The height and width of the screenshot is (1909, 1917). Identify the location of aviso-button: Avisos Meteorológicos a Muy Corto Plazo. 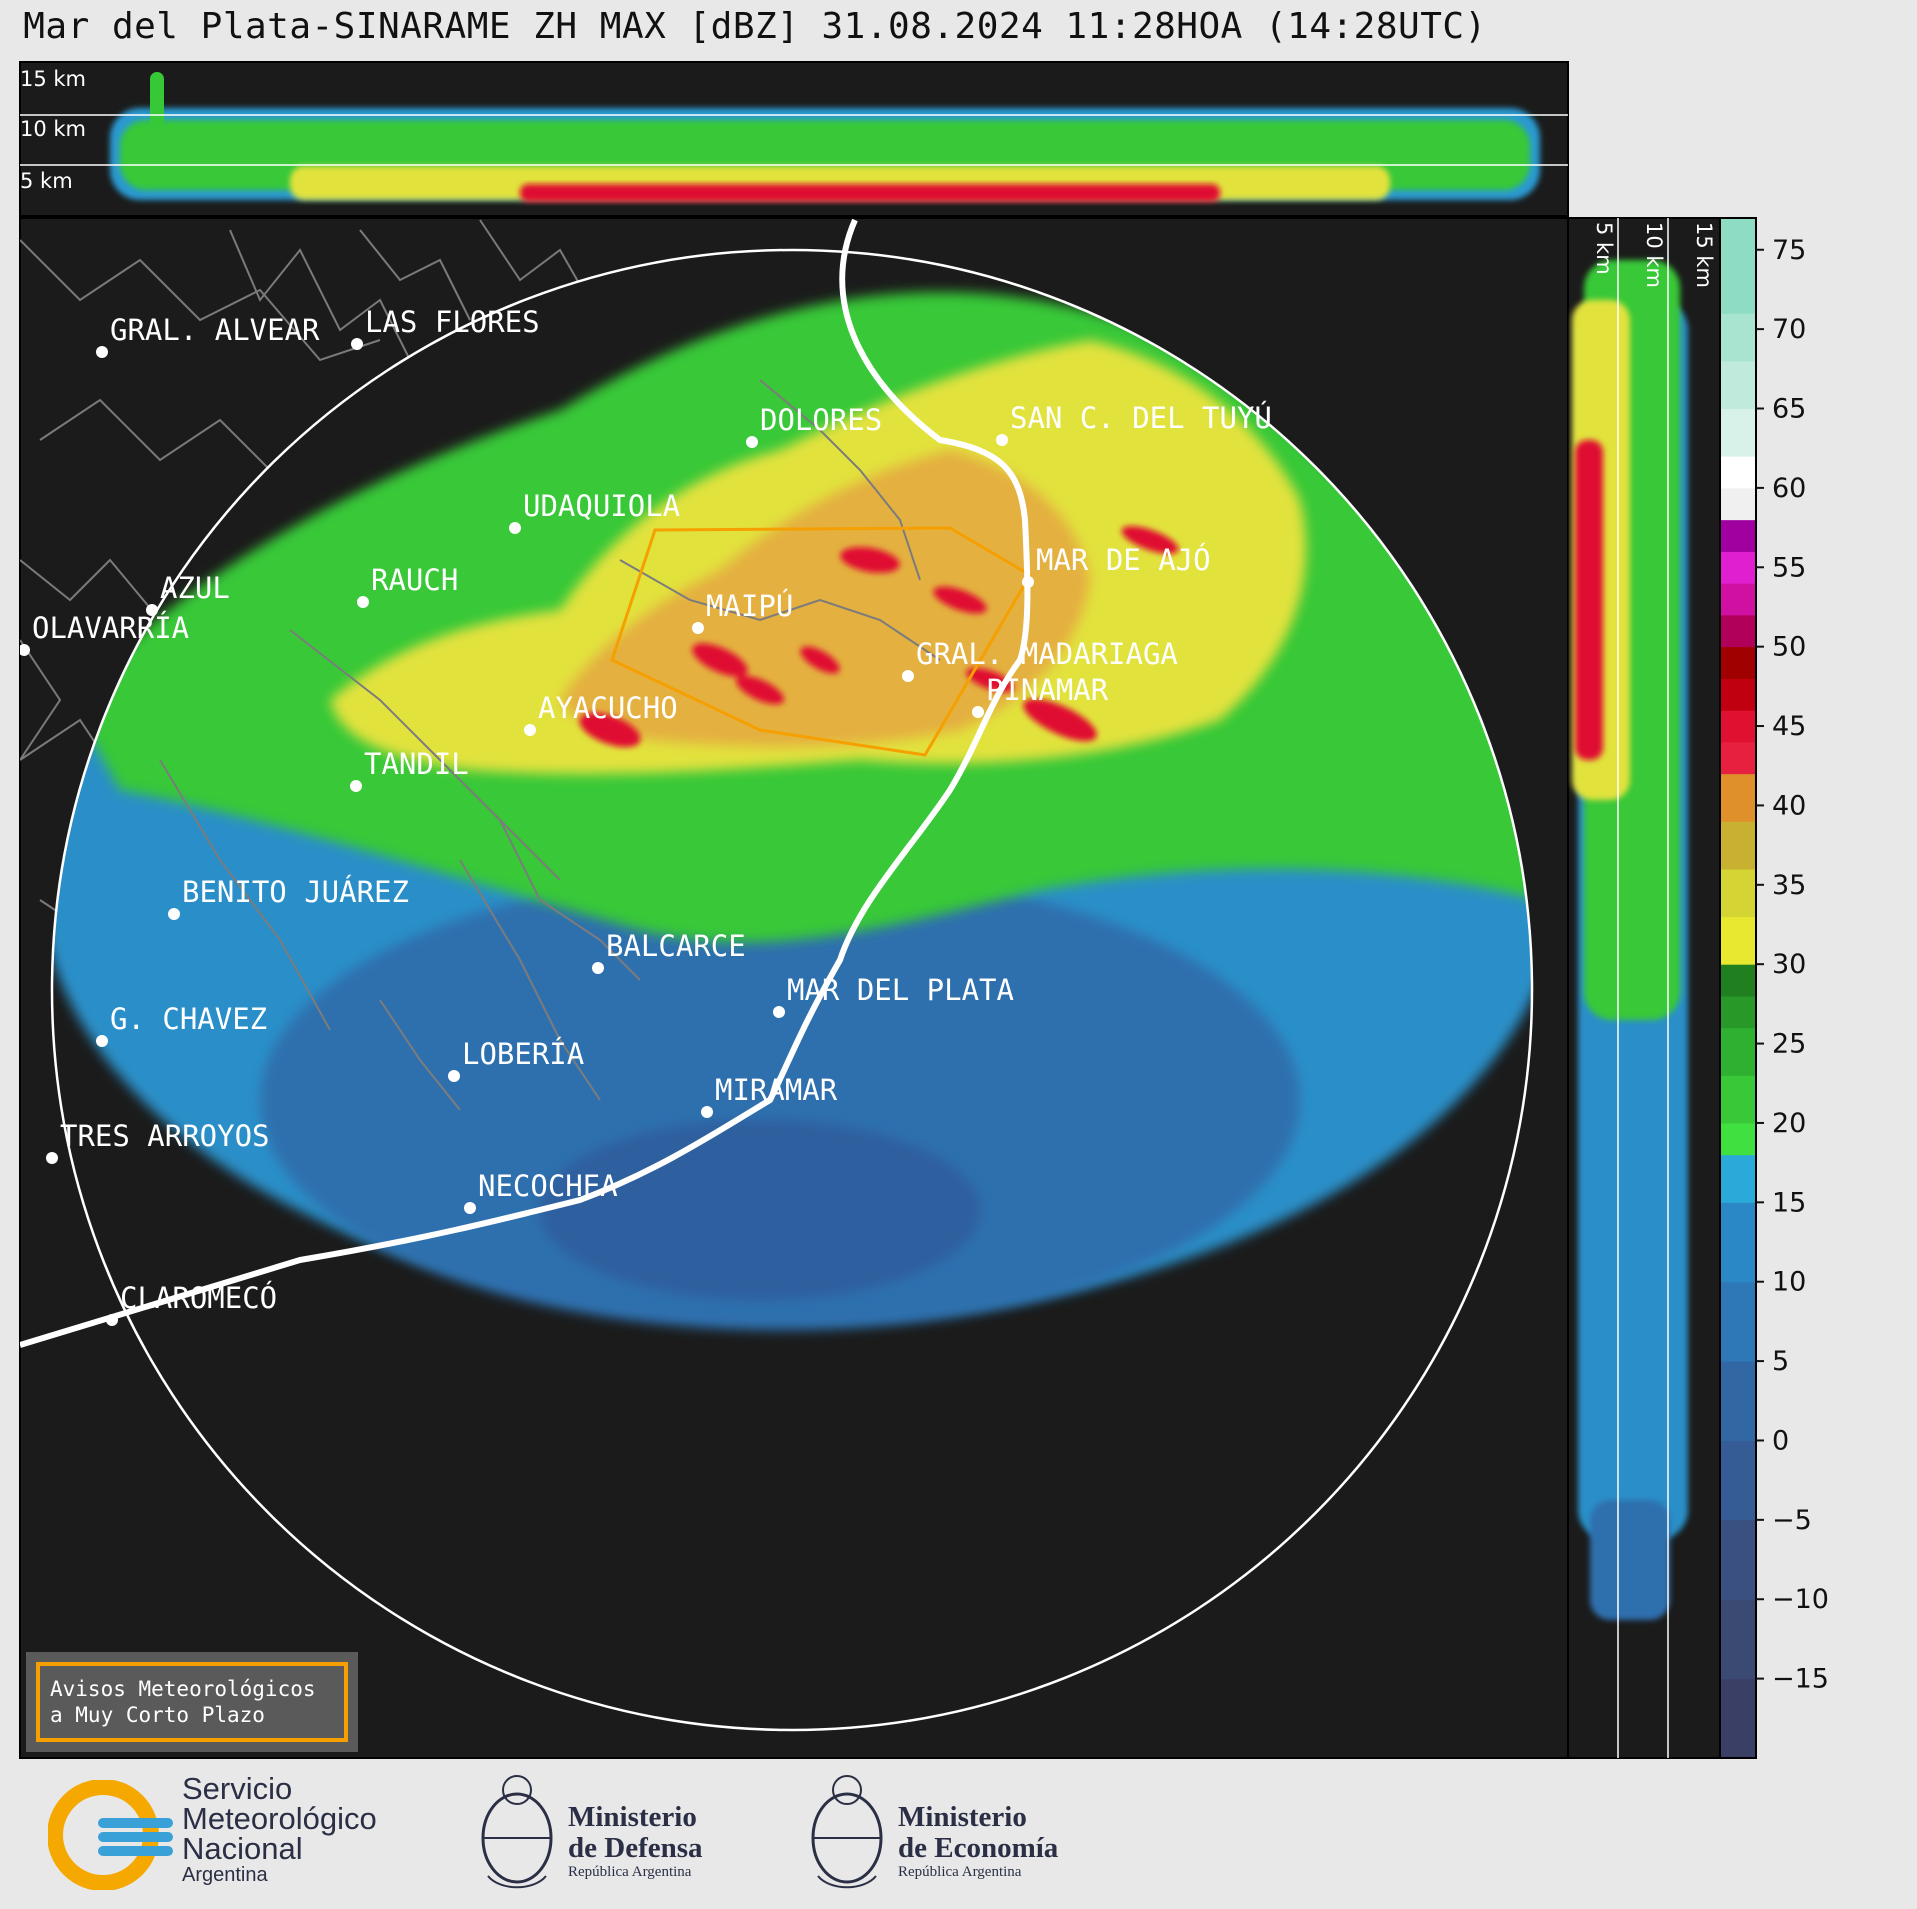
(192, 1702).